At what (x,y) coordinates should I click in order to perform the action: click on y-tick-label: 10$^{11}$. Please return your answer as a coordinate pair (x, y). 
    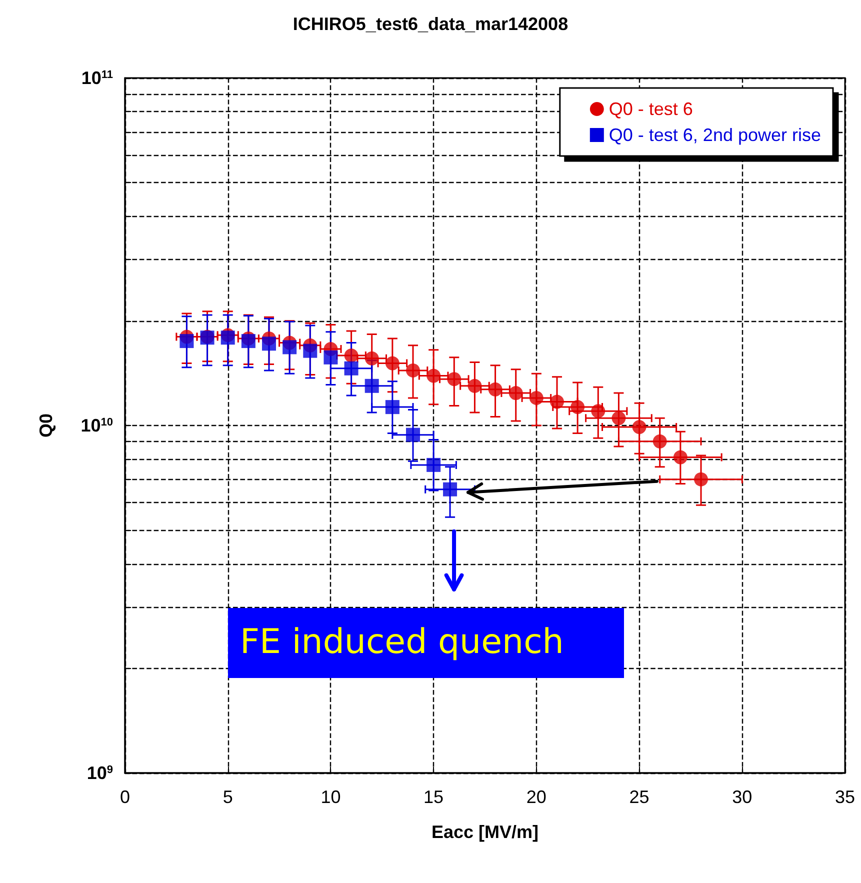
    Looking at the image, I should click on (97, 78).